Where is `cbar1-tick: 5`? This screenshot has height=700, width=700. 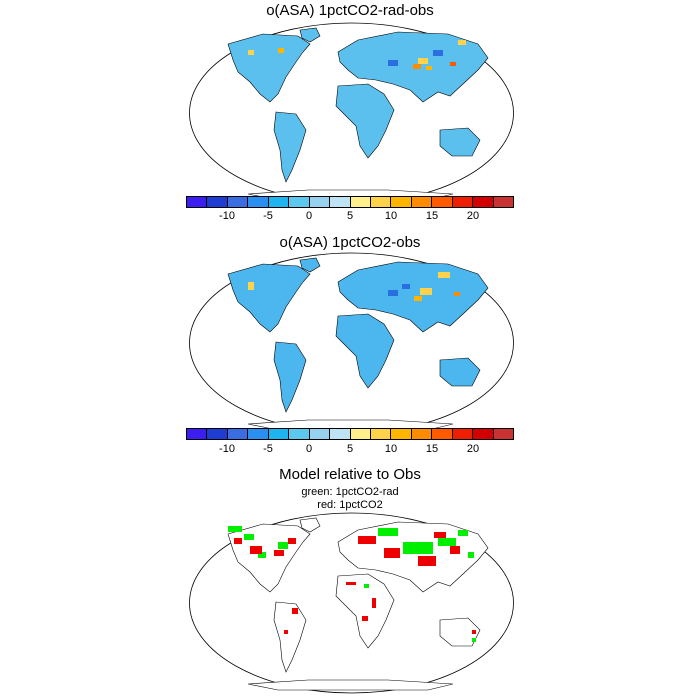
cbar1-tick: 5 is located at coordinates (350, 216).